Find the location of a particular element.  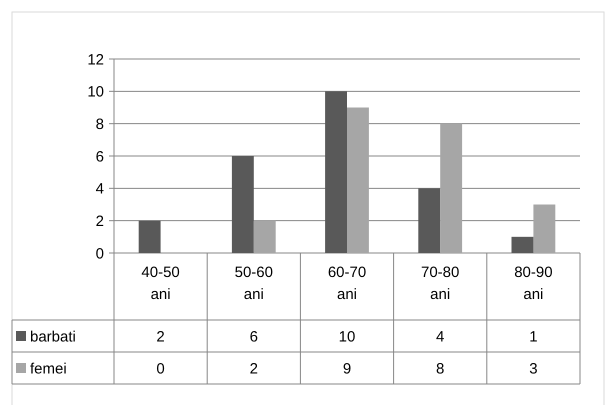

data-label: 0 is located at coordinates (160, 369).